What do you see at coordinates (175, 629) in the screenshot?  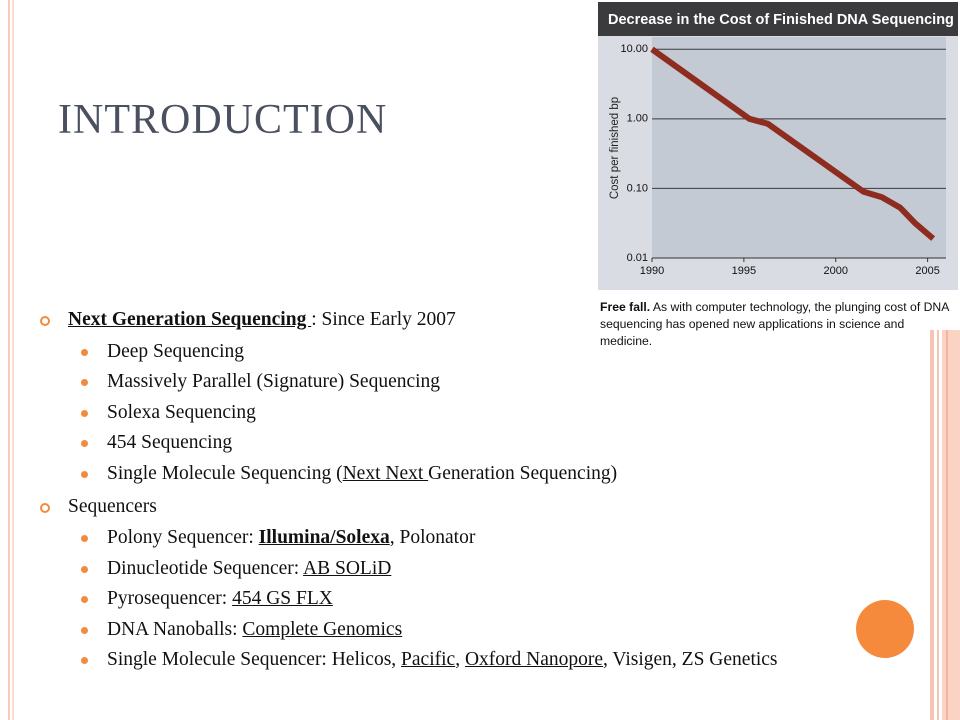 I see `text: DNA Nanoballs:` at bounding box center [175, 629].